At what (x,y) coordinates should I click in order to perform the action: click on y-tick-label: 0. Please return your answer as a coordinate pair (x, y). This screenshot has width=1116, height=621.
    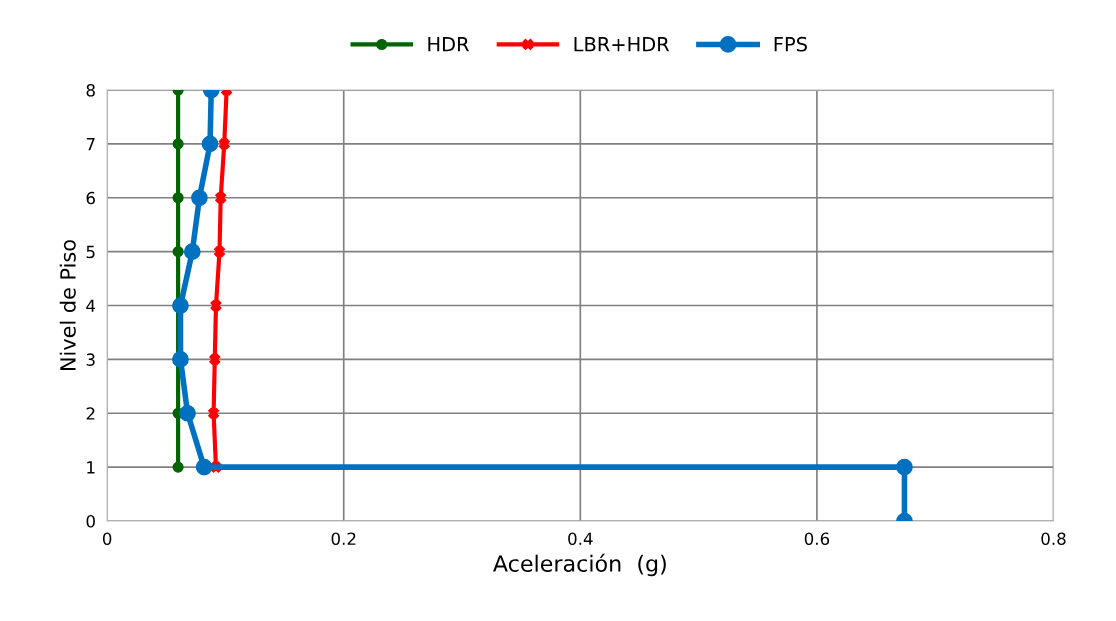
    Looking at the image, I should click on (90, 521).